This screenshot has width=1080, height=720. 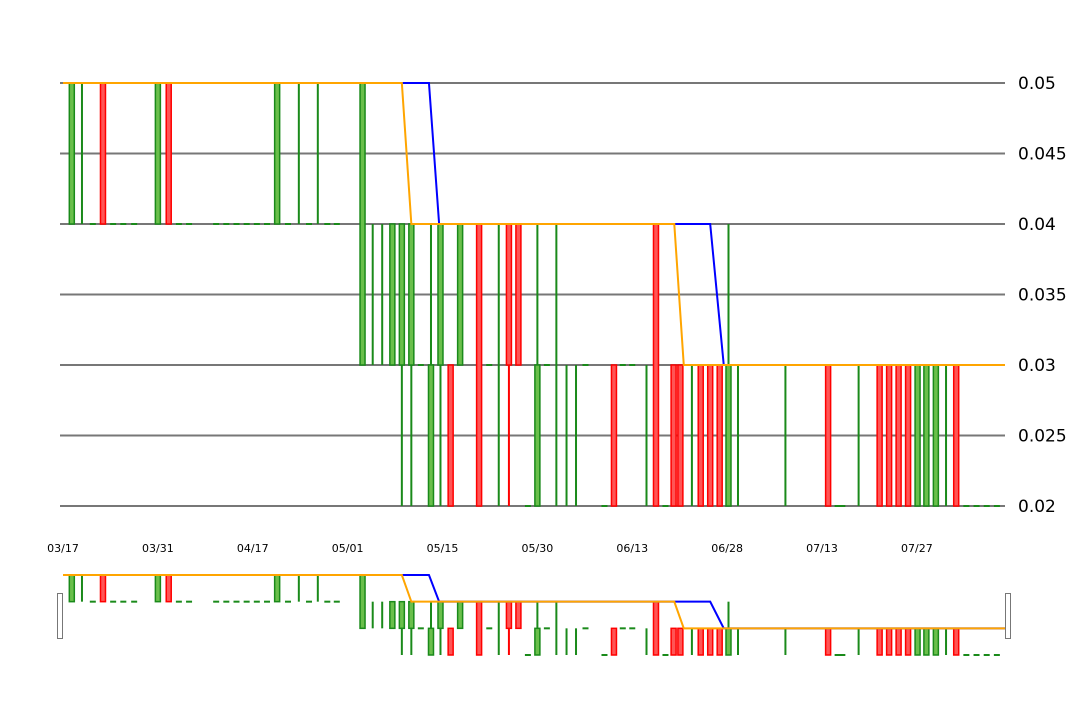 What do you see at coordinates (1008, 616) in the screenshot?
I see `navigator-right-handle` at bounding box center [1008, 616].